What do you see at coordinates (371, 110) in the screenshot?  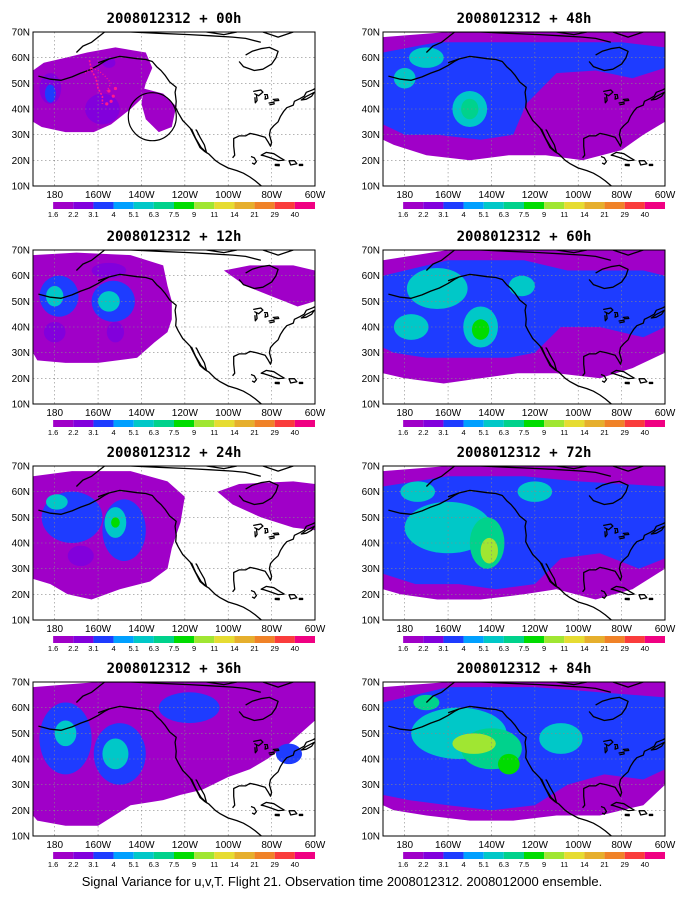 I see `lat-tick-label: 40N` at bounding box center [371, 110].